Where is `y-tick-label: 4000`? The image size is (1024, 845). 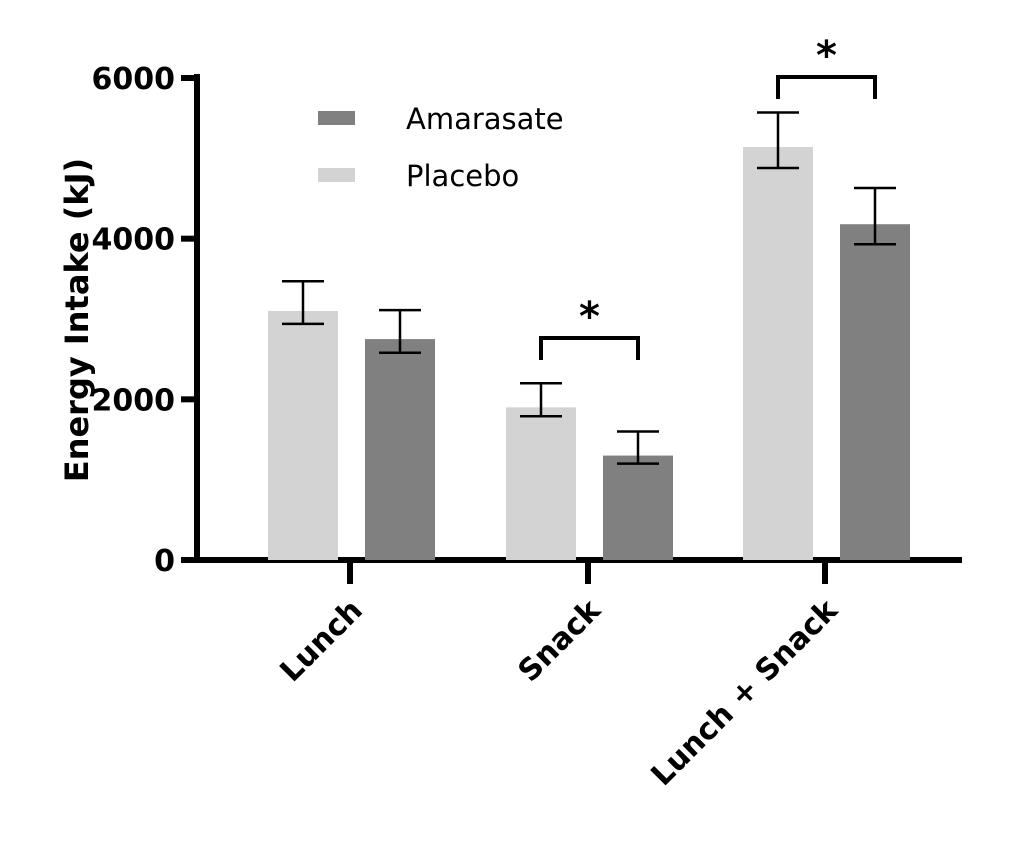 y-tick-label: 4000 is located at coordinates (134, 240).